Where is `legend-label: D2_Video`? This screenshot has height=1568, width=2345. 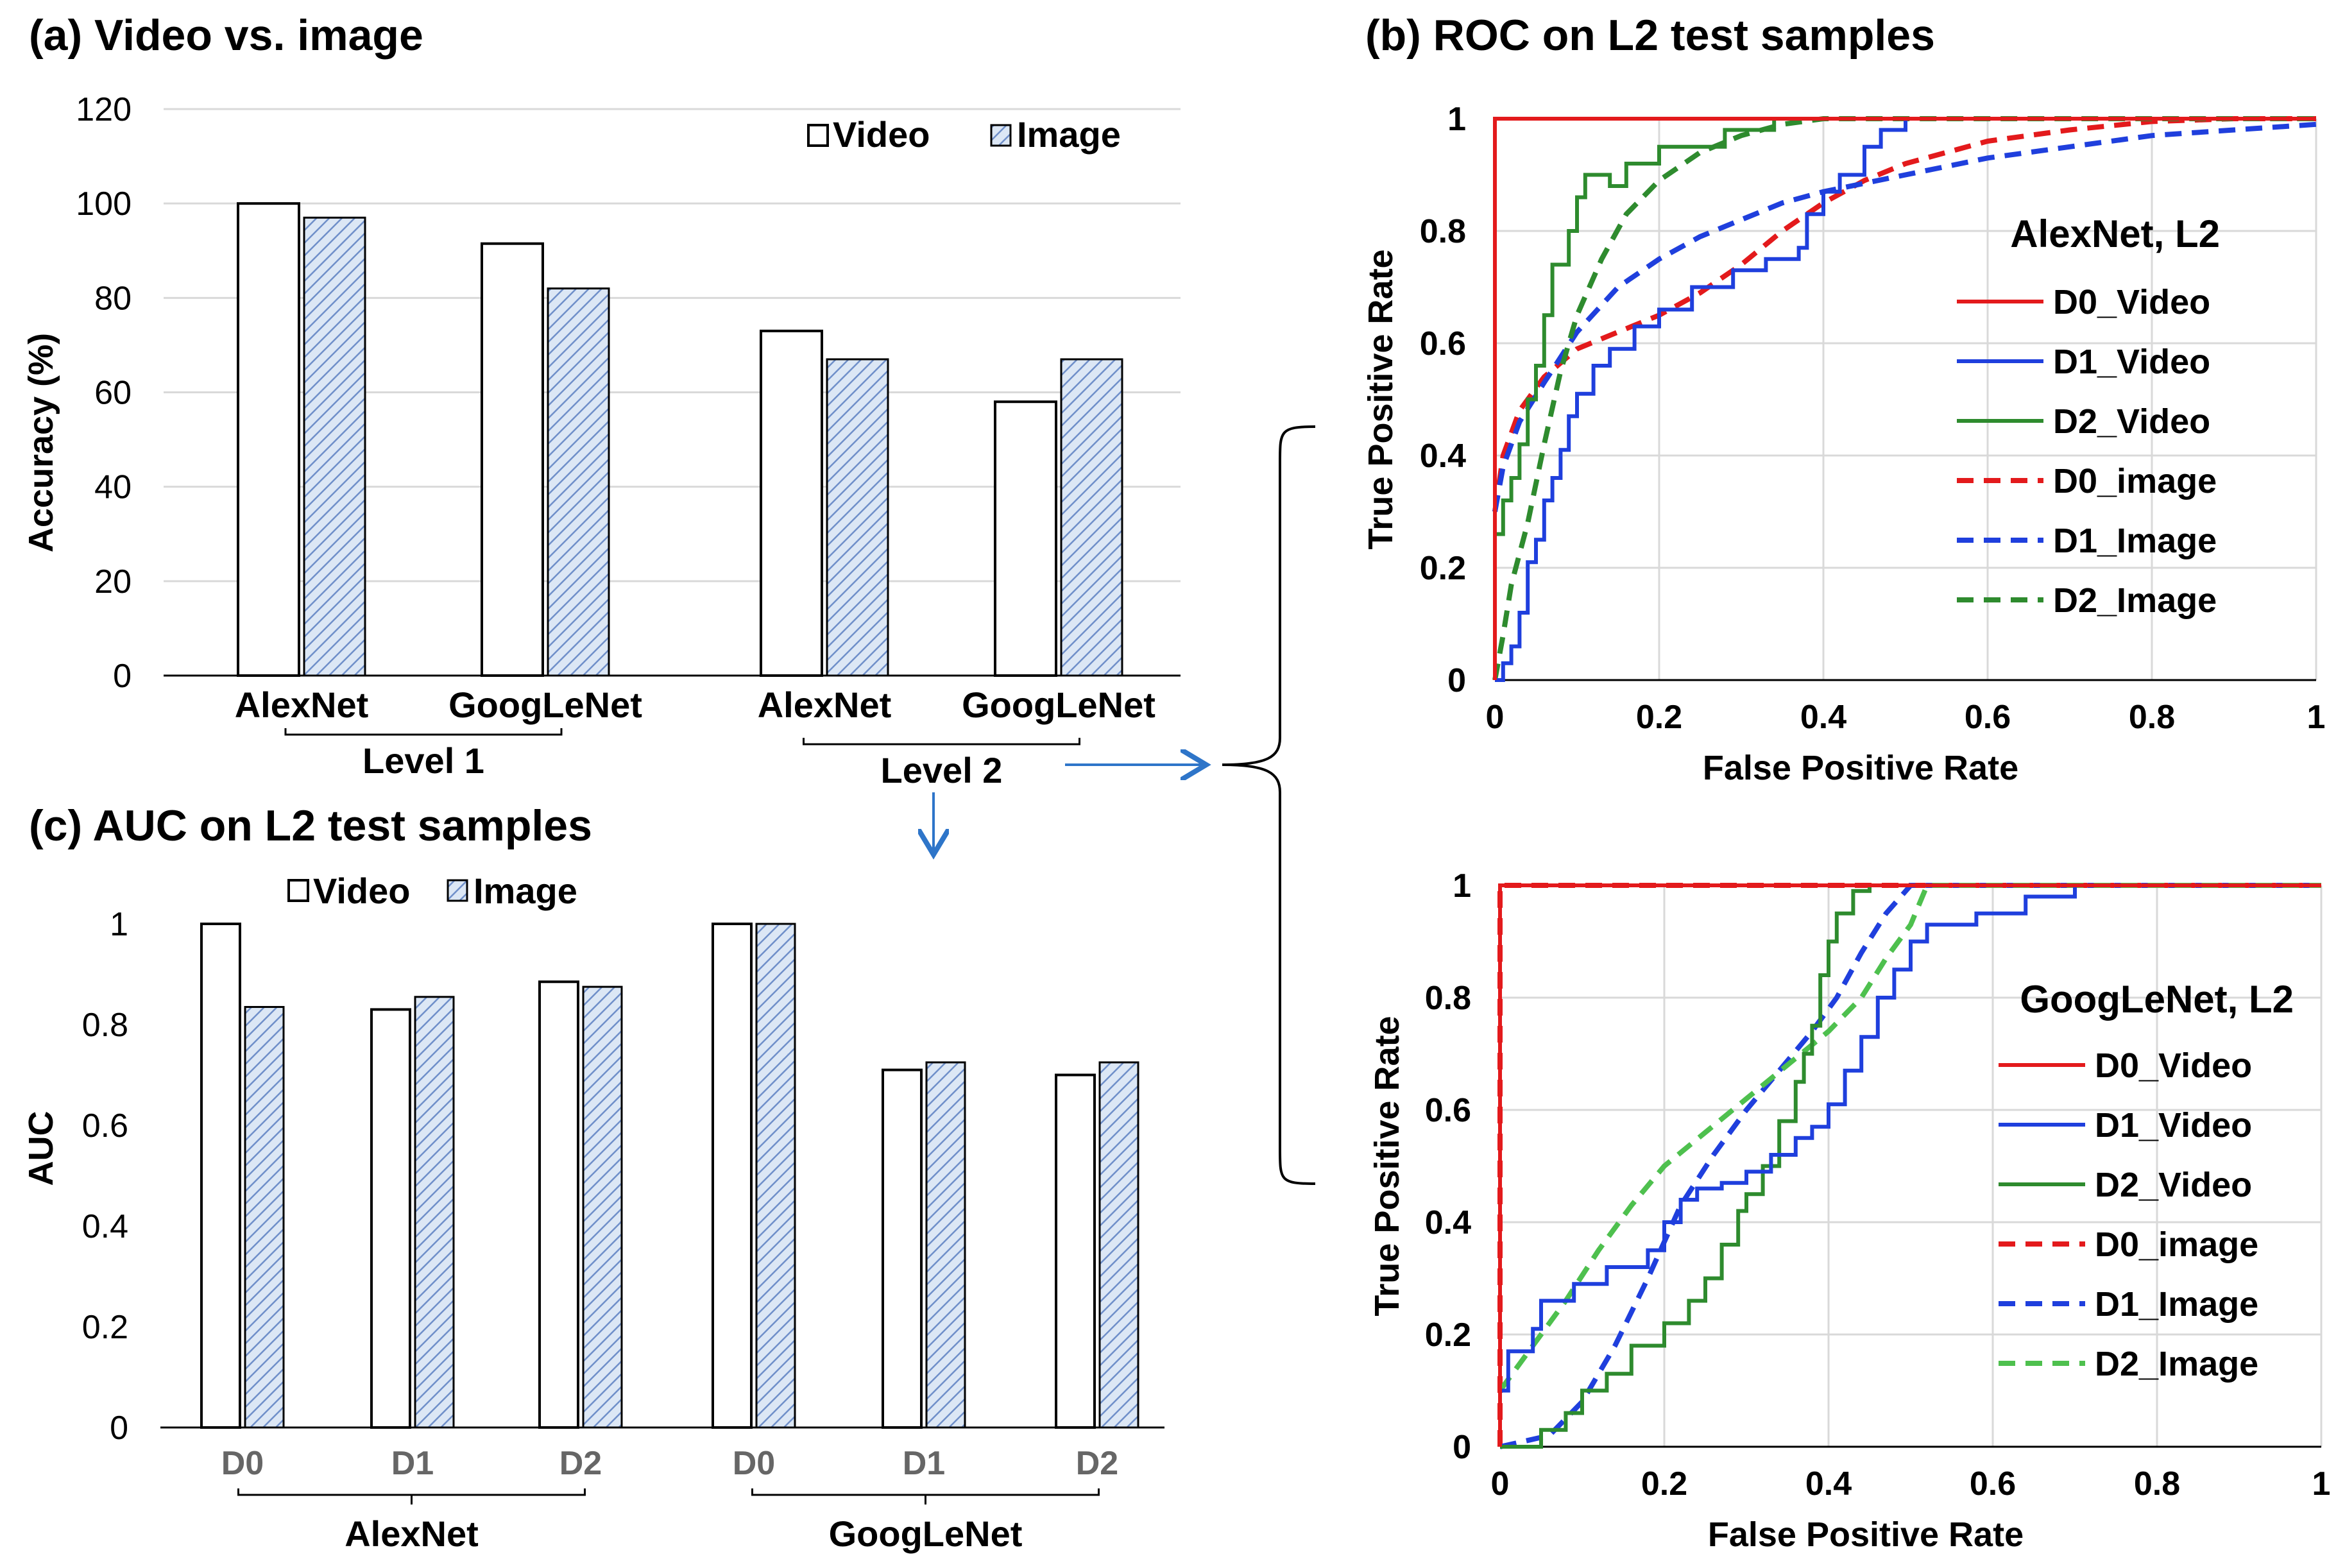
legend-label: D2_Video is located at coordinates (2131, 421).